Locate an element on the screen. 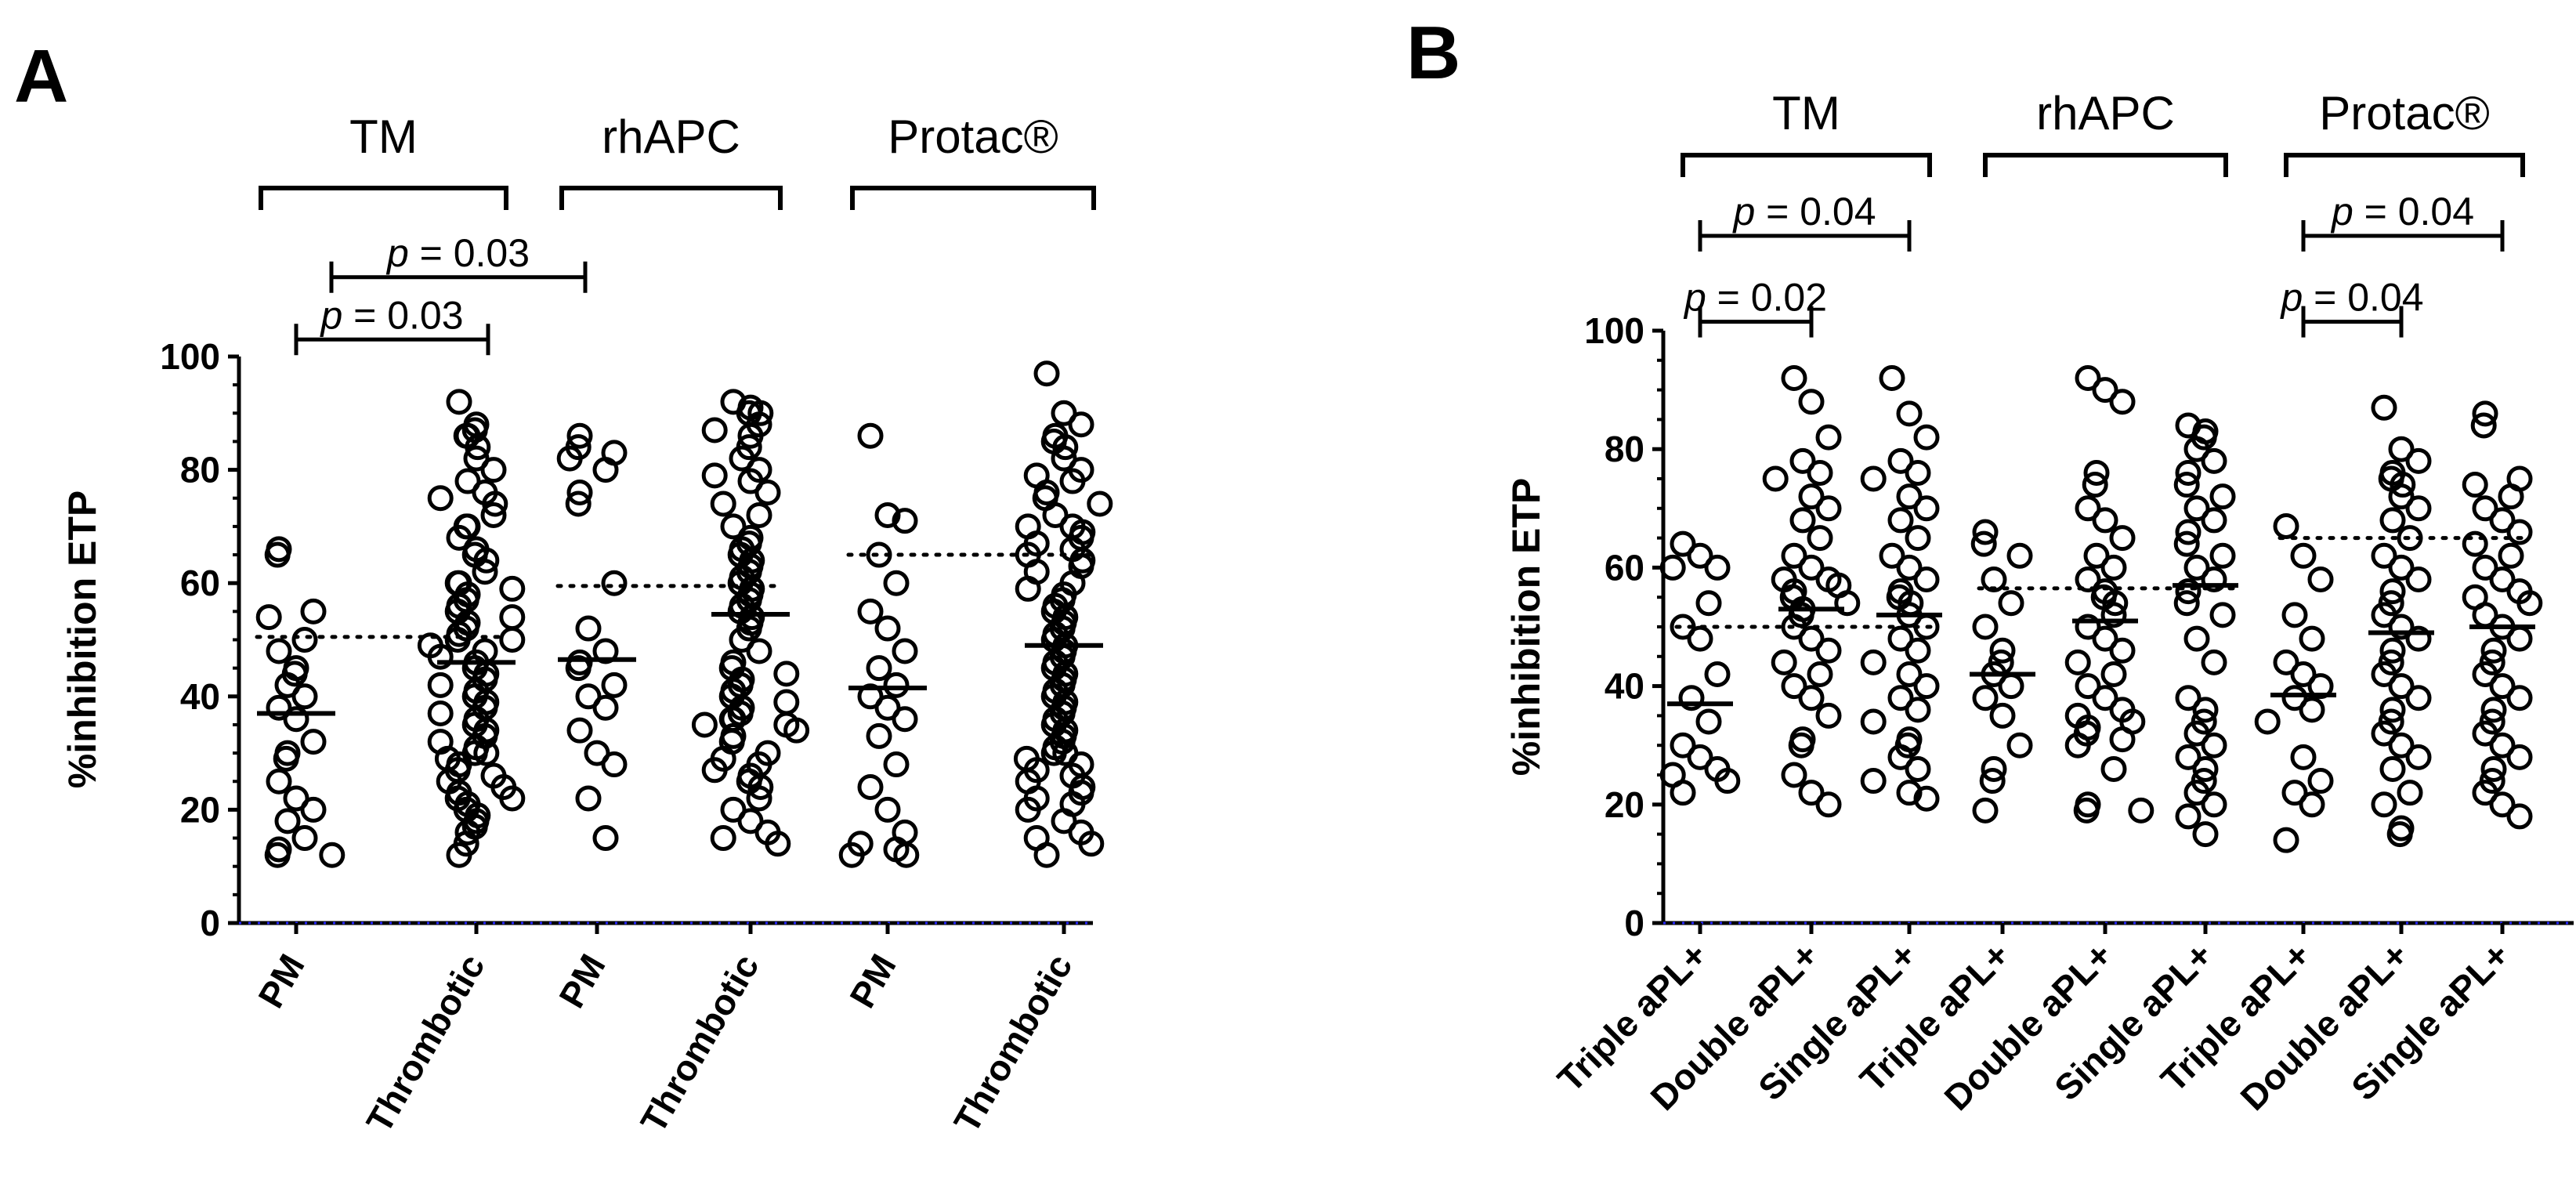  panel-b-y-tick-label: 60 is located at coordinates (1624, 567).